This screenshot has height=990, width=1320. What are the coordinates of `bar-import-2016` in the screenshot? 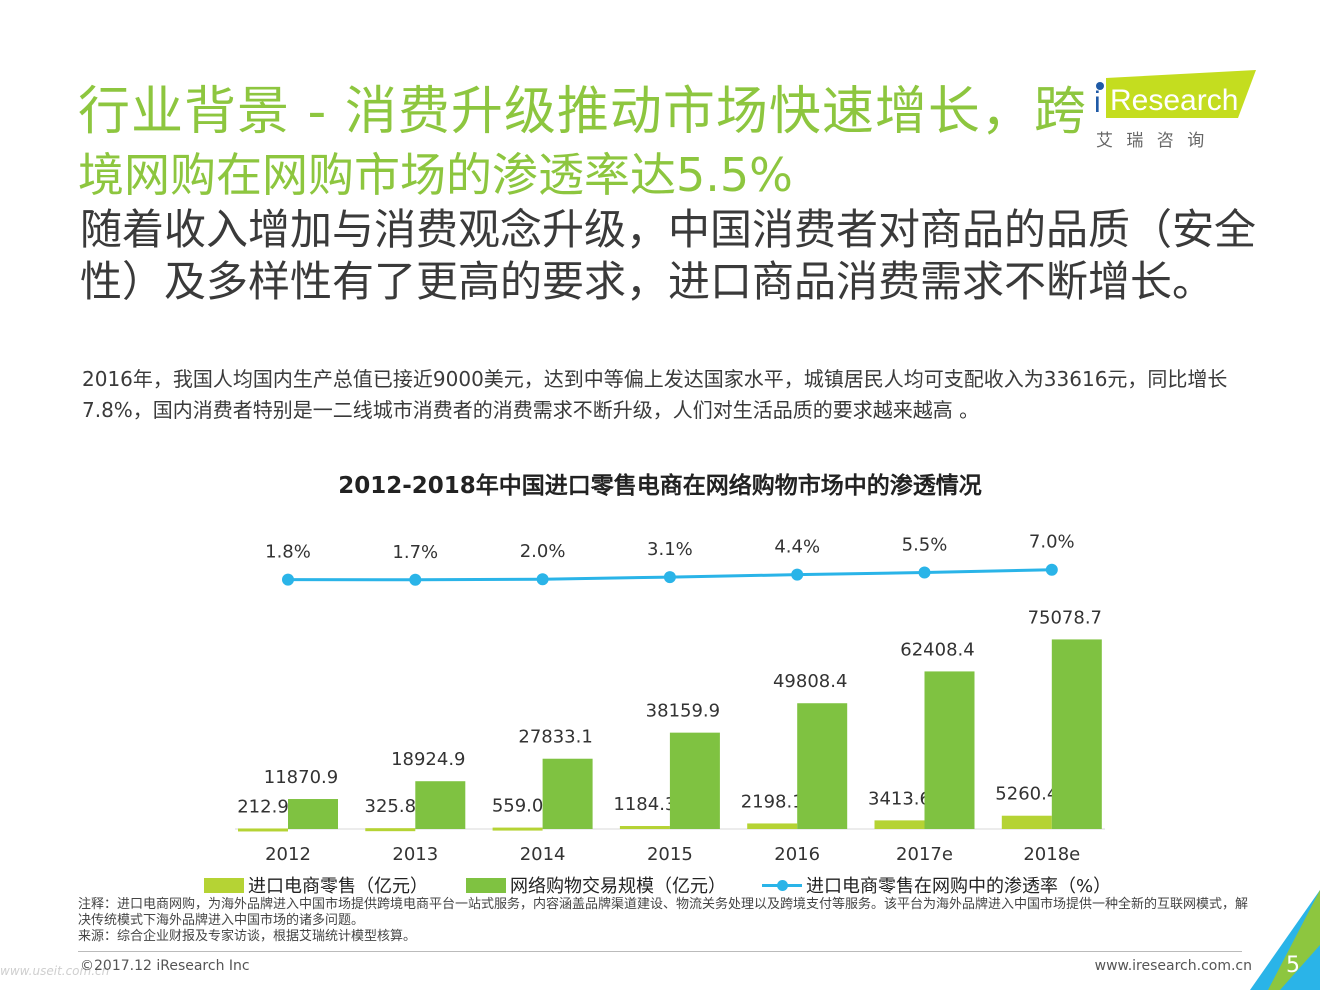 It's located at (772, 826).